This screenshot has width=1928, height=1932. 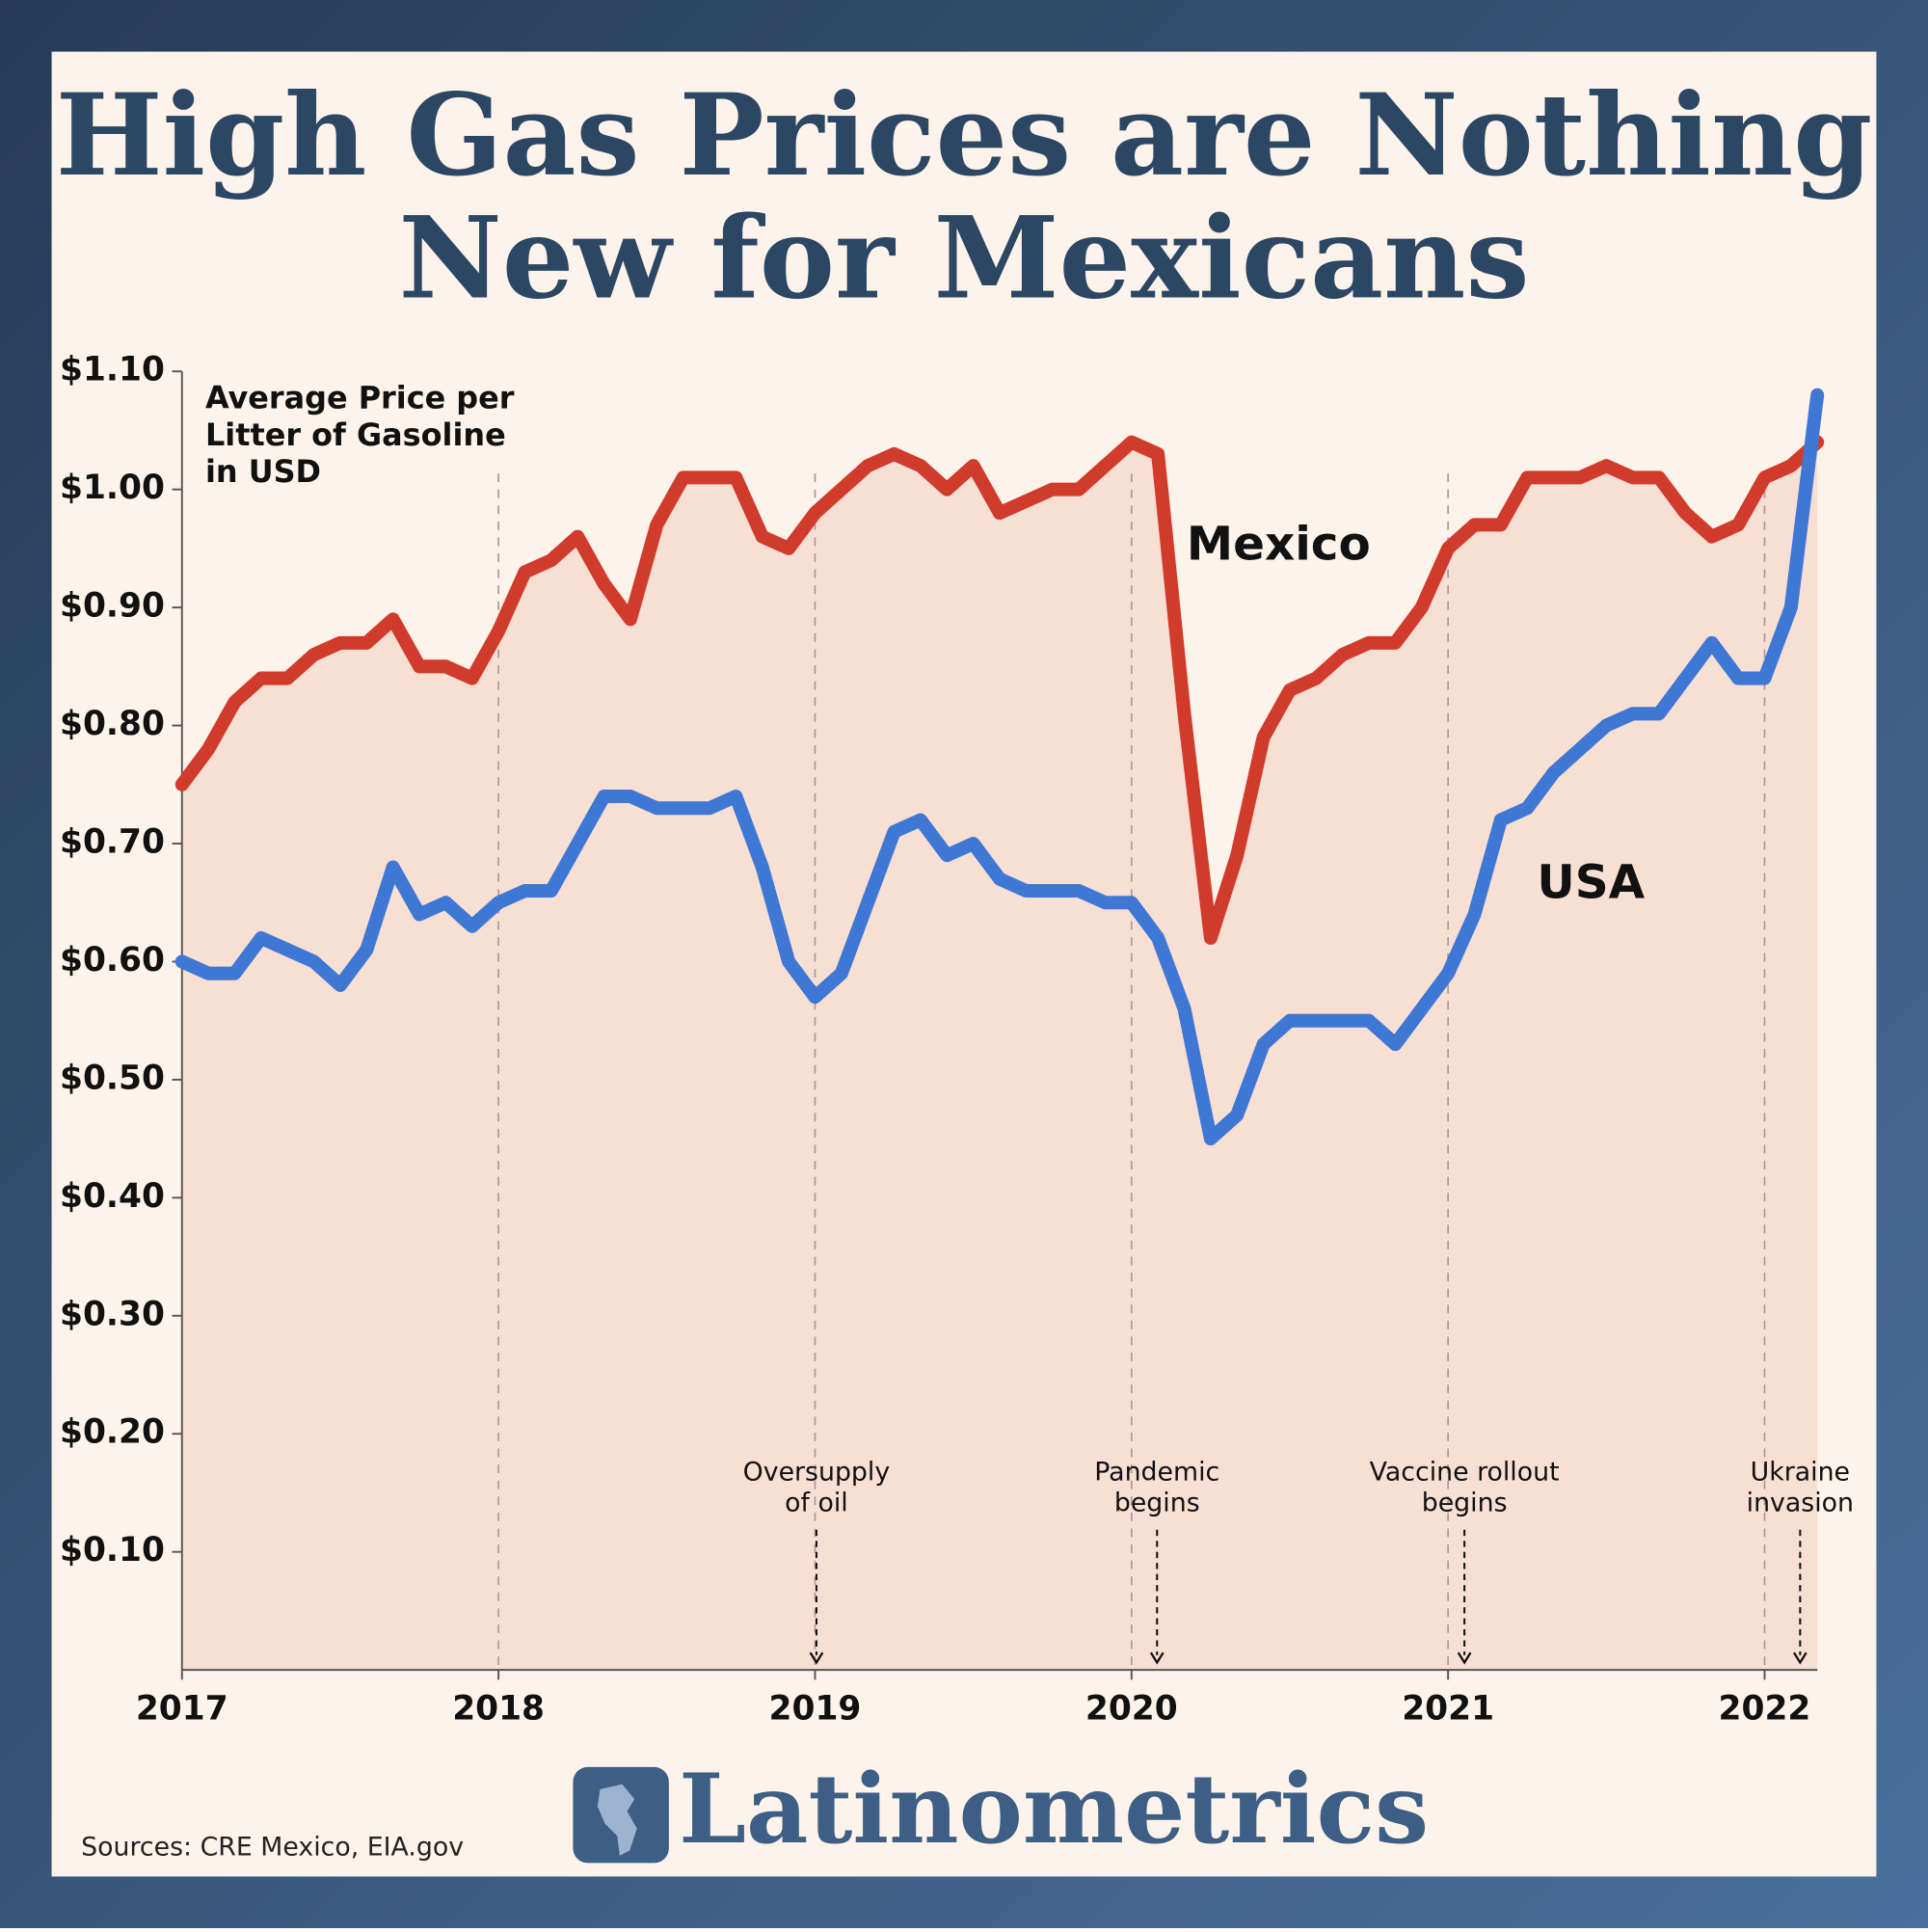 What do you see at coordinates (1054, 1810) in the screenshot?
I see `brand: Latinometrics` at bounding box center [1054, 1810].